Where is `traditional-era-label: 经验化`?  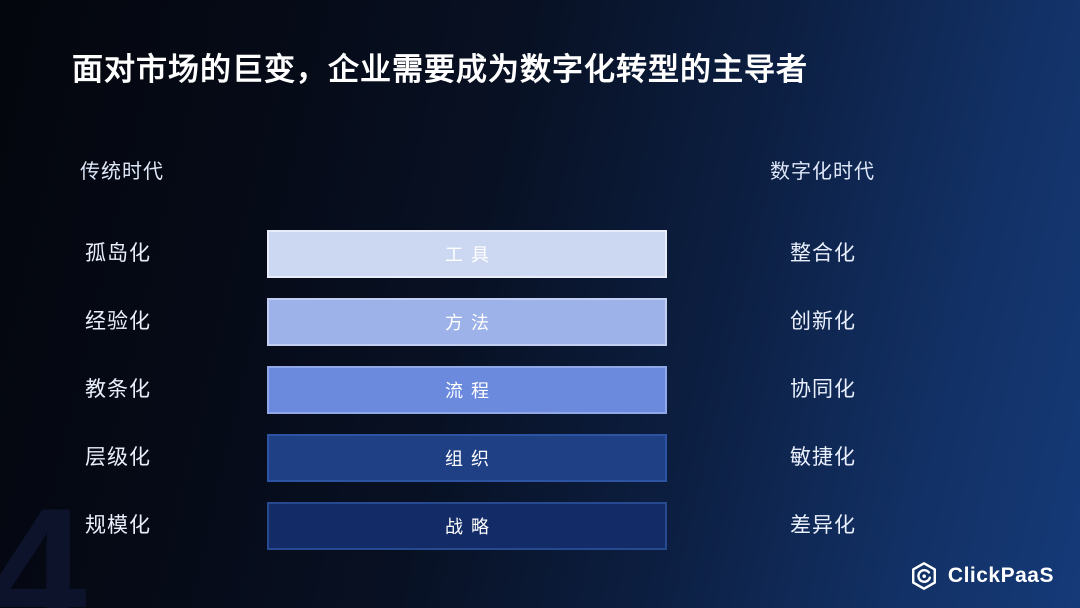
traditional-era-label: 经验化 is located at coordinates (118, 321).